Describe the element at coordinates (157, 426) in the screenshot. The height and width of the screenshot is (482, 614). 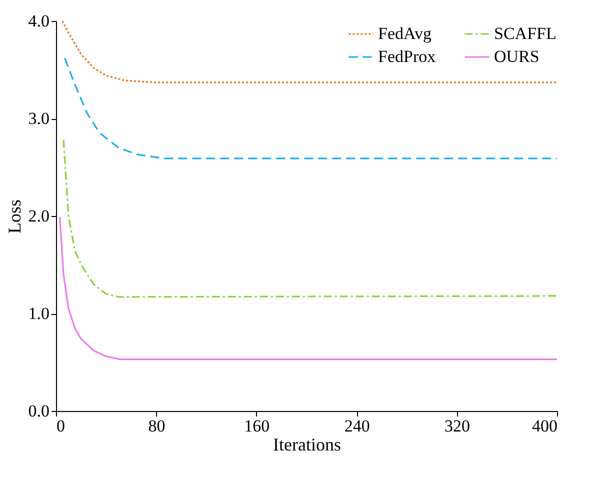
I see `x-tick-label: 80` at that location.